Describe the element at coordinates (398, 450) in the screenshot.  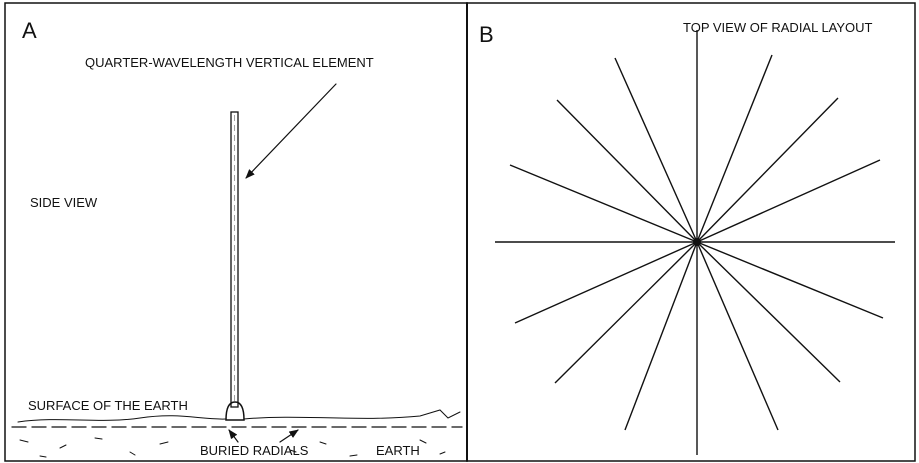
I see `earth-label: EARTH` at that location.